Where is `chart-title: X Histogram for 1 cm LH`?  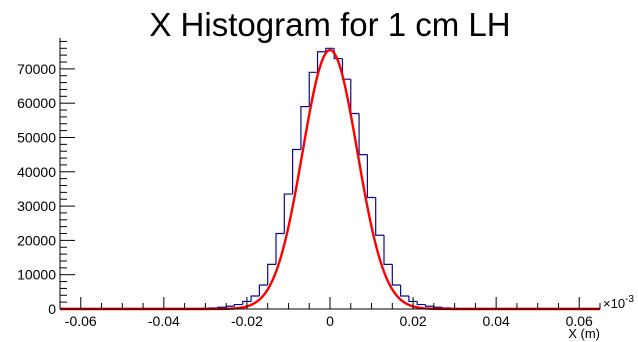
chart-title: X Histogram for 1 cm LH is located at coordinates (329, 24).